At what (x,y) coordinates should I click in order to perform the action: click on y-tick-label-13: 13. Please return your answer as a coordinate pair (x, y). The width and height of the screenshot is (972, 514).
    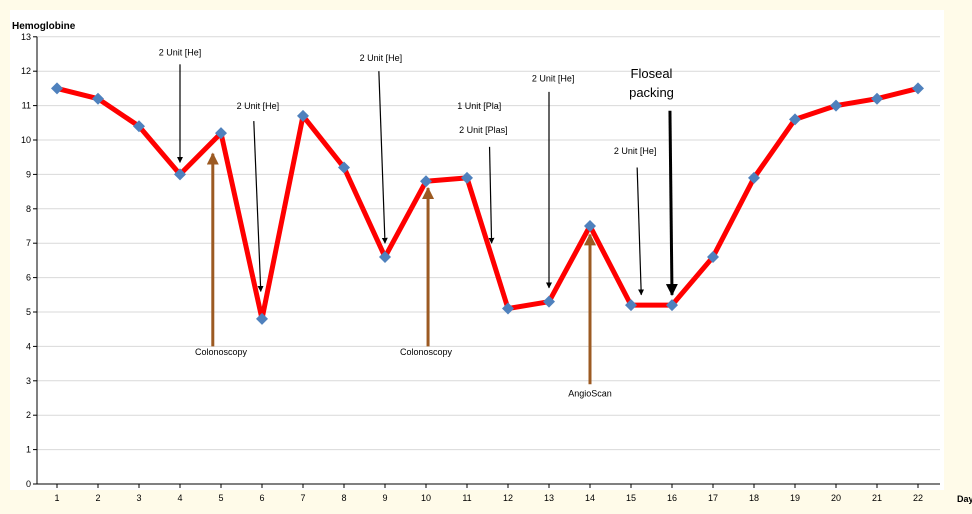
    Looking at the image, I should click on (26, 37).